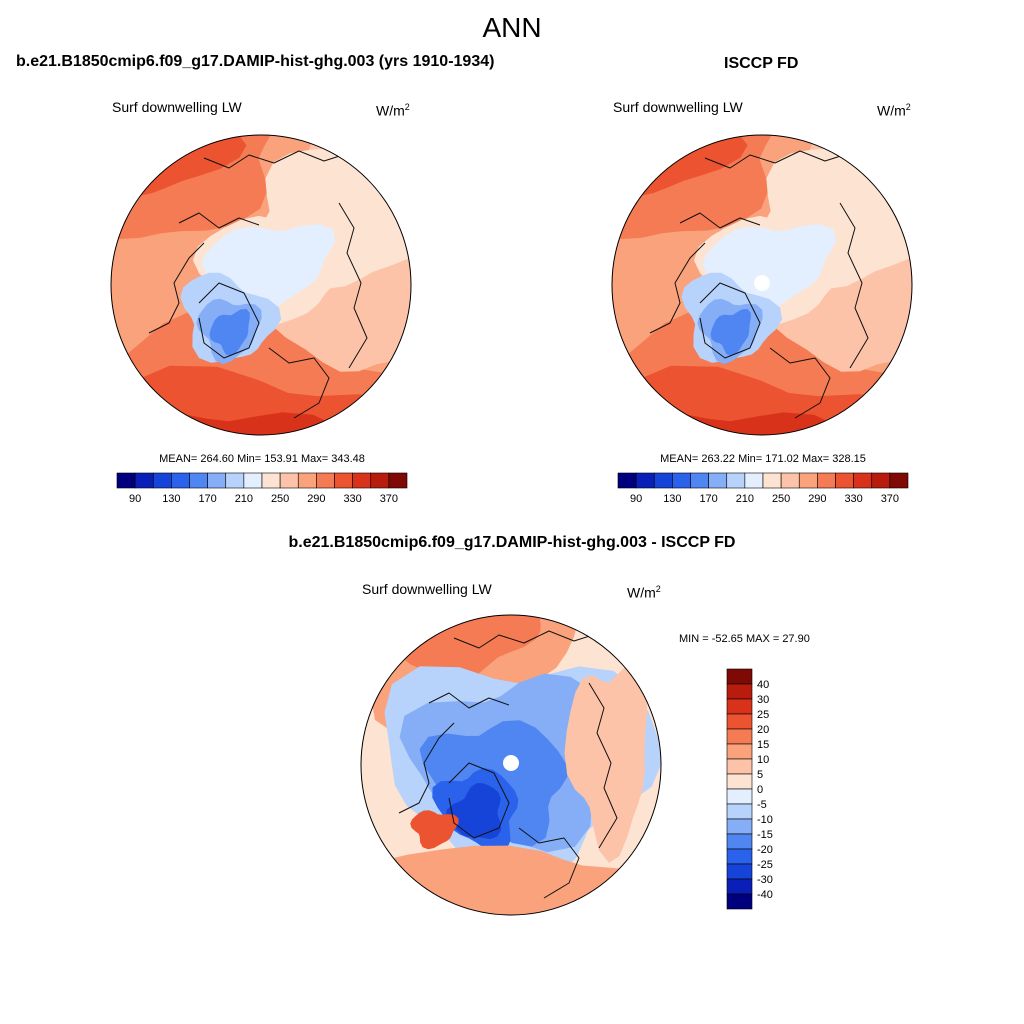  What do you see at coordinates (853, 499) in the screenshot?
I see `panel2-colorbar-tick-label: 330` at bounding box center [853, 499].